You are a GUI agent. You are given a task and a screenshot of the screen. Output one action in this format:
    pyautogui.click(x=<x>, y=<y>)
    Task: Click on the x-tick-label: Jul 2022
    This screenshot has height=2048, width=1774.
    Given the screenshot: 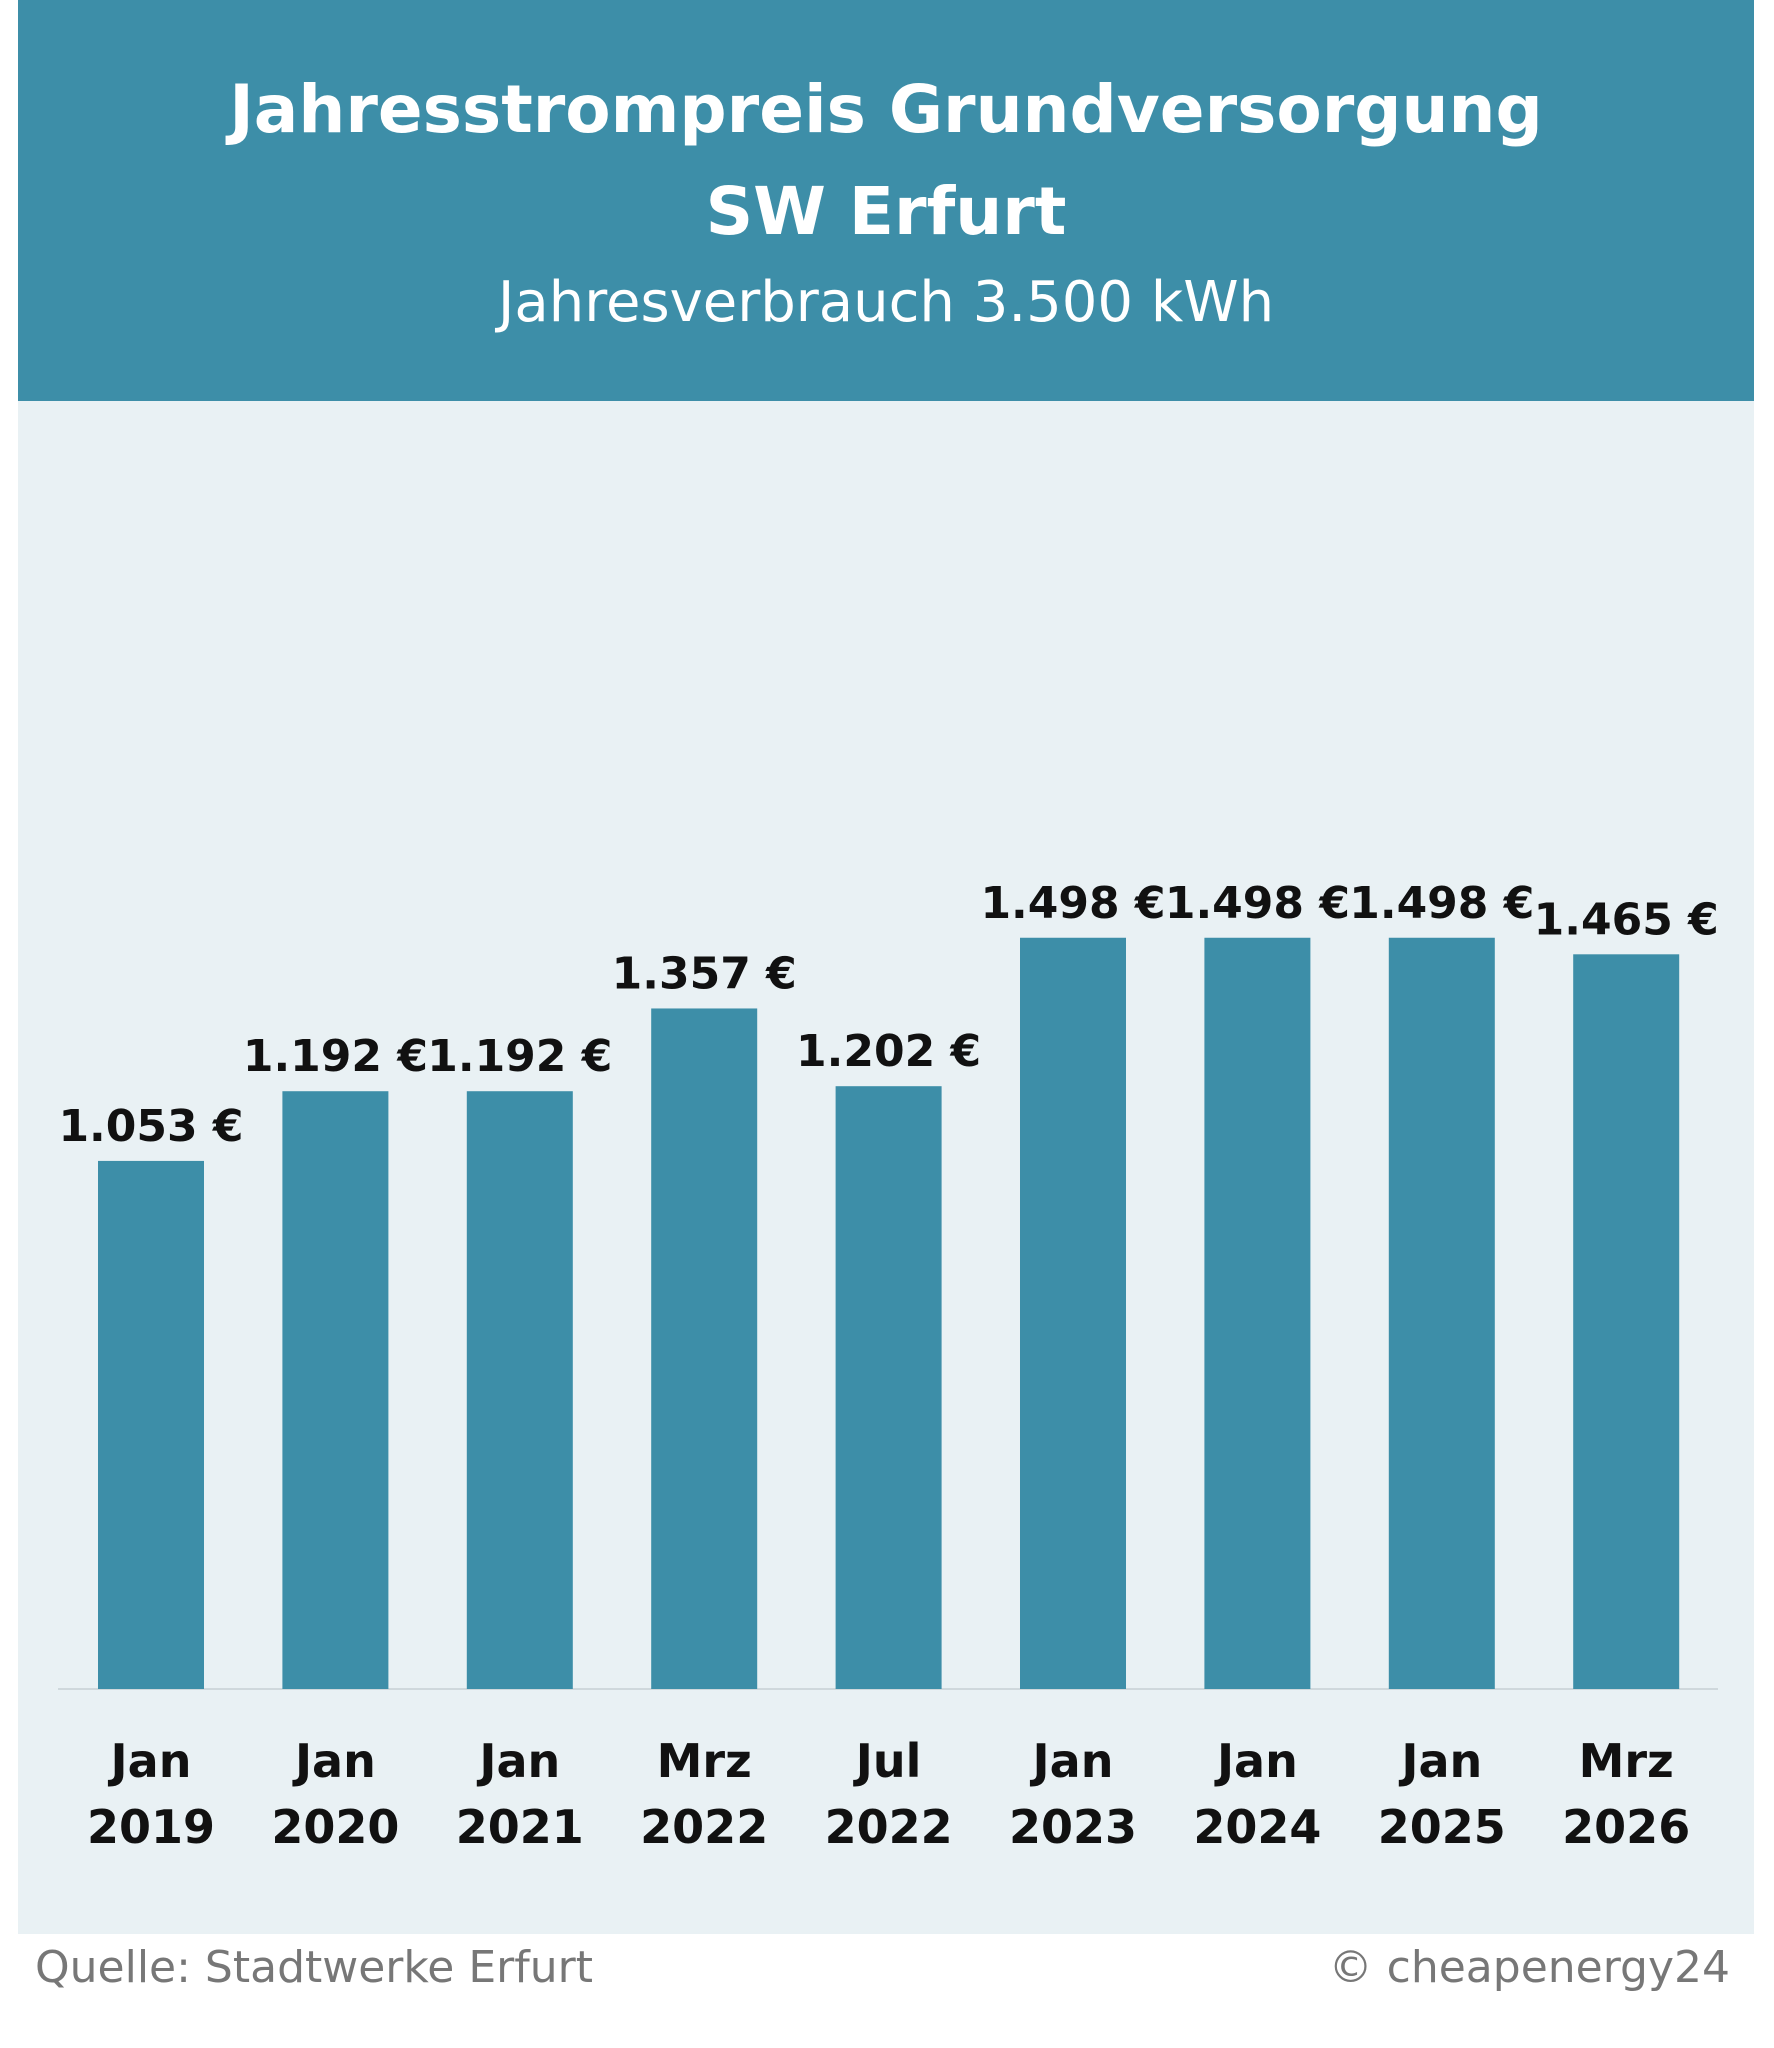 What is the action you would take?
    pyautogui.click(x=888, y=1794)
    